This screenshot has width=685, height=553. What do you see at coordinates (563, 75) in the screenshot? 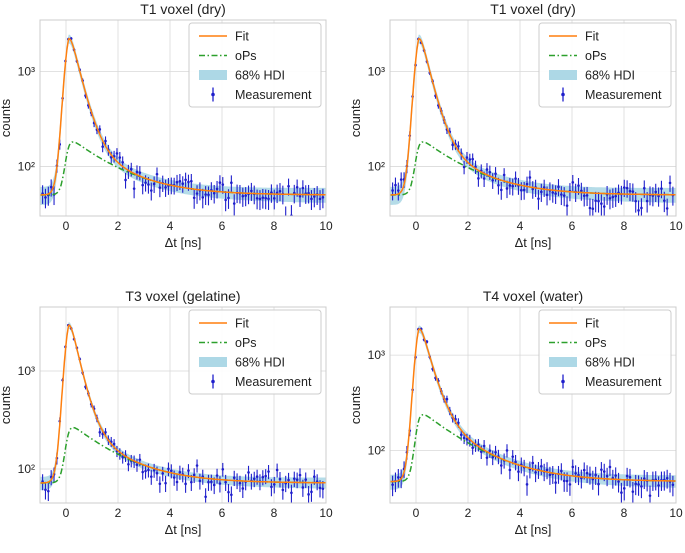
I see `legend-hdi-swatch` at bounding box center [563, 75].